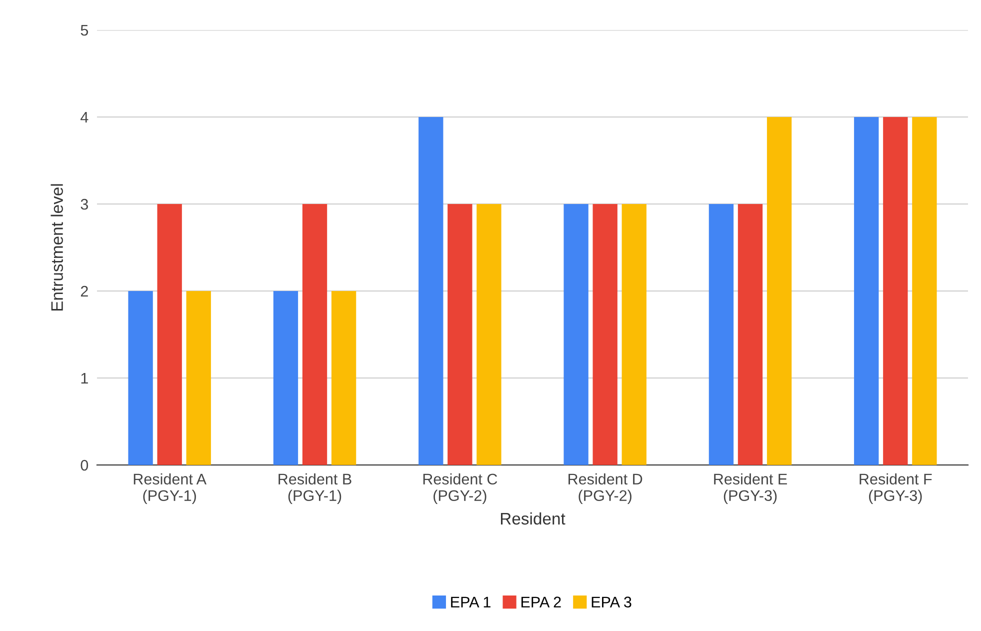  What do you see at coordinates (612, 602) in the screenshot?
I see `legend-label: EPA 3` at bounding box center [612, 602].